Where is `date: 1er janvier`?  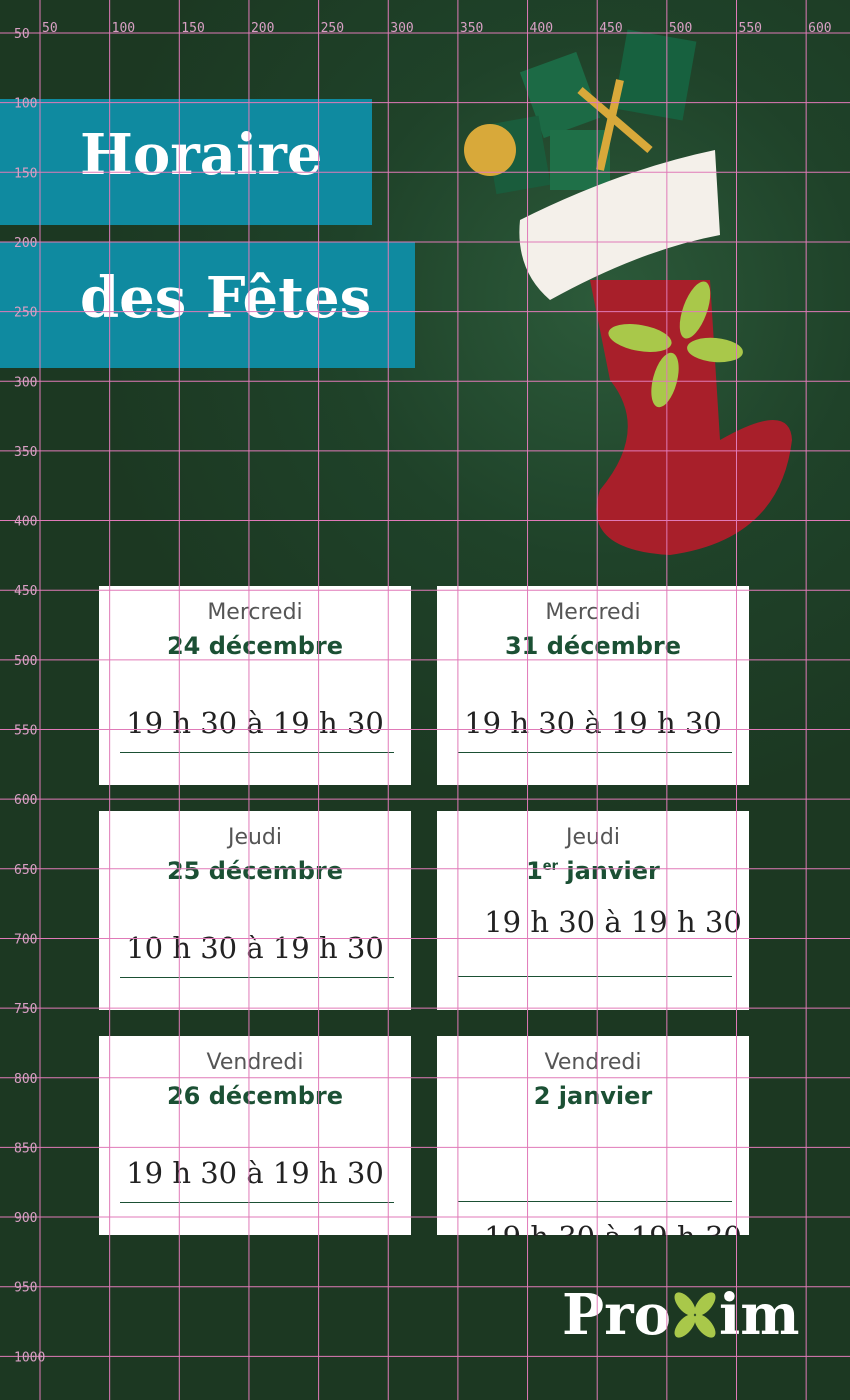 date: 1er janvier is located at coordinates (593, 871).